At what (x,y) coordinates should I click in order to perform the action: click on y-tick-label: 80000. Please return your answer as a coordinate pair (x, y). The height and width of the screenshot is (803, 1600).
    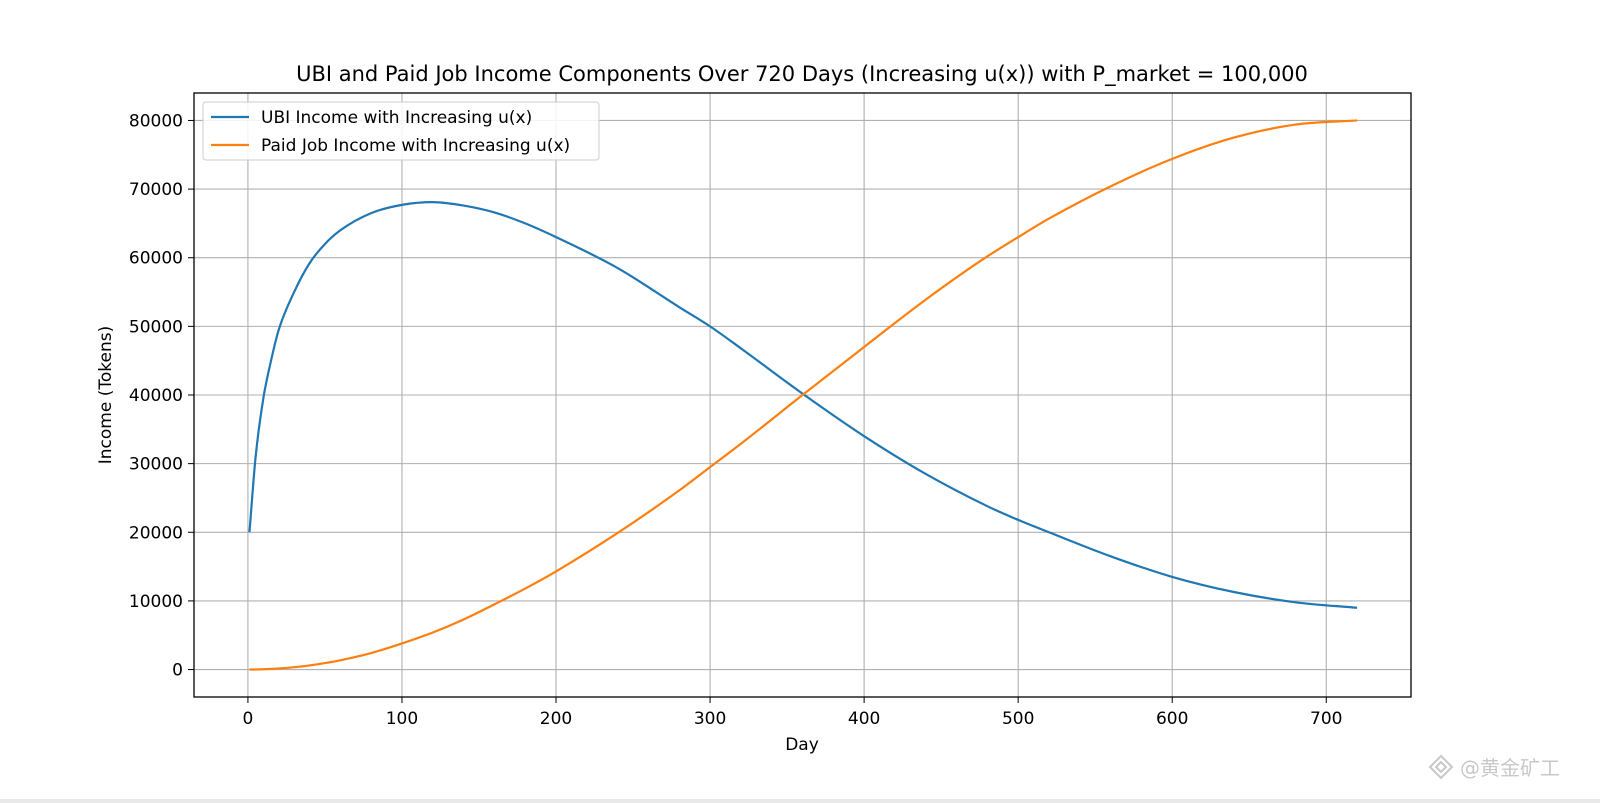
    Looking at the image, I should click on (156, 121).